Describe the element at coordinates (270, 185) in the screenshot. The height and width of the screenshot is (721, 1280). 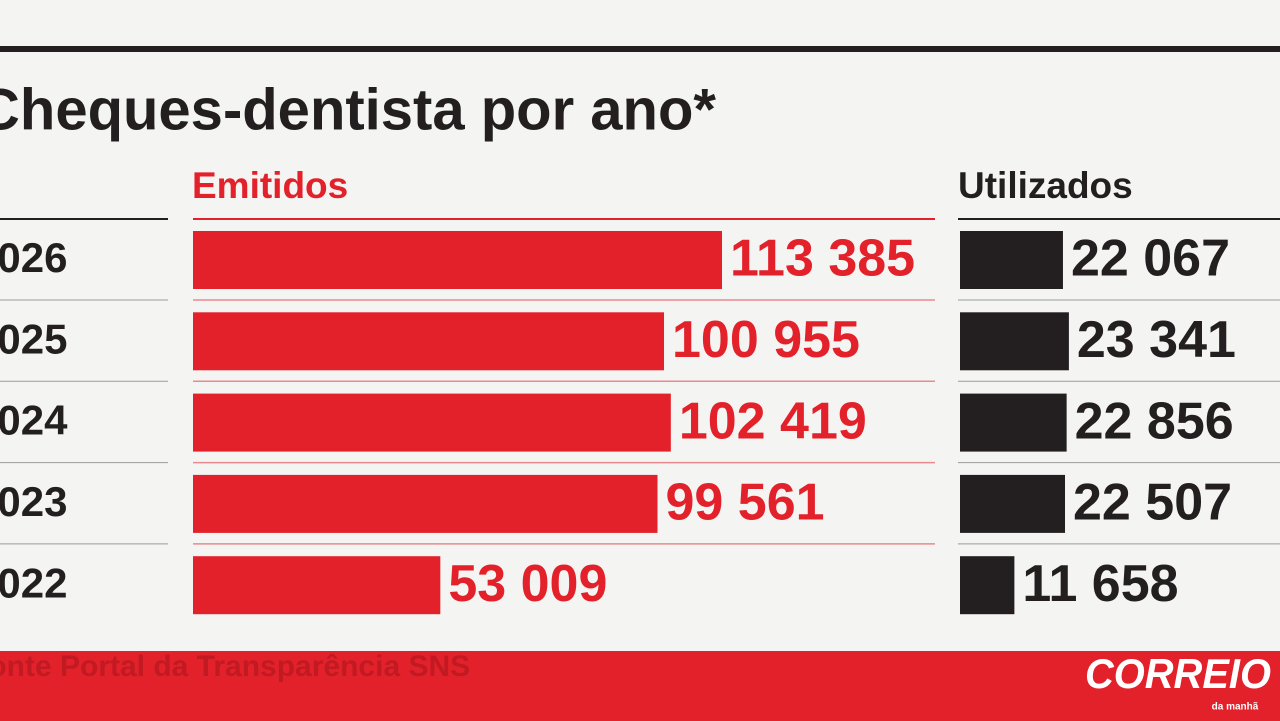
I see `legend-emitidos: Emitidos` at that location.